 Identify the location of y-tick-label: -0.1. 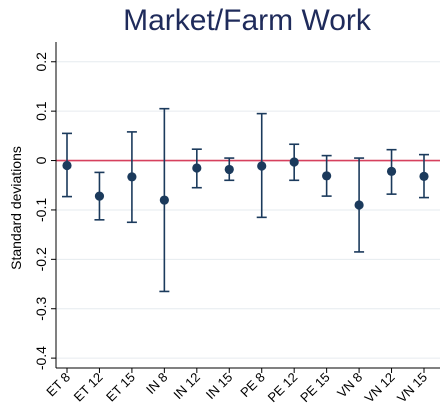
(41, 210).